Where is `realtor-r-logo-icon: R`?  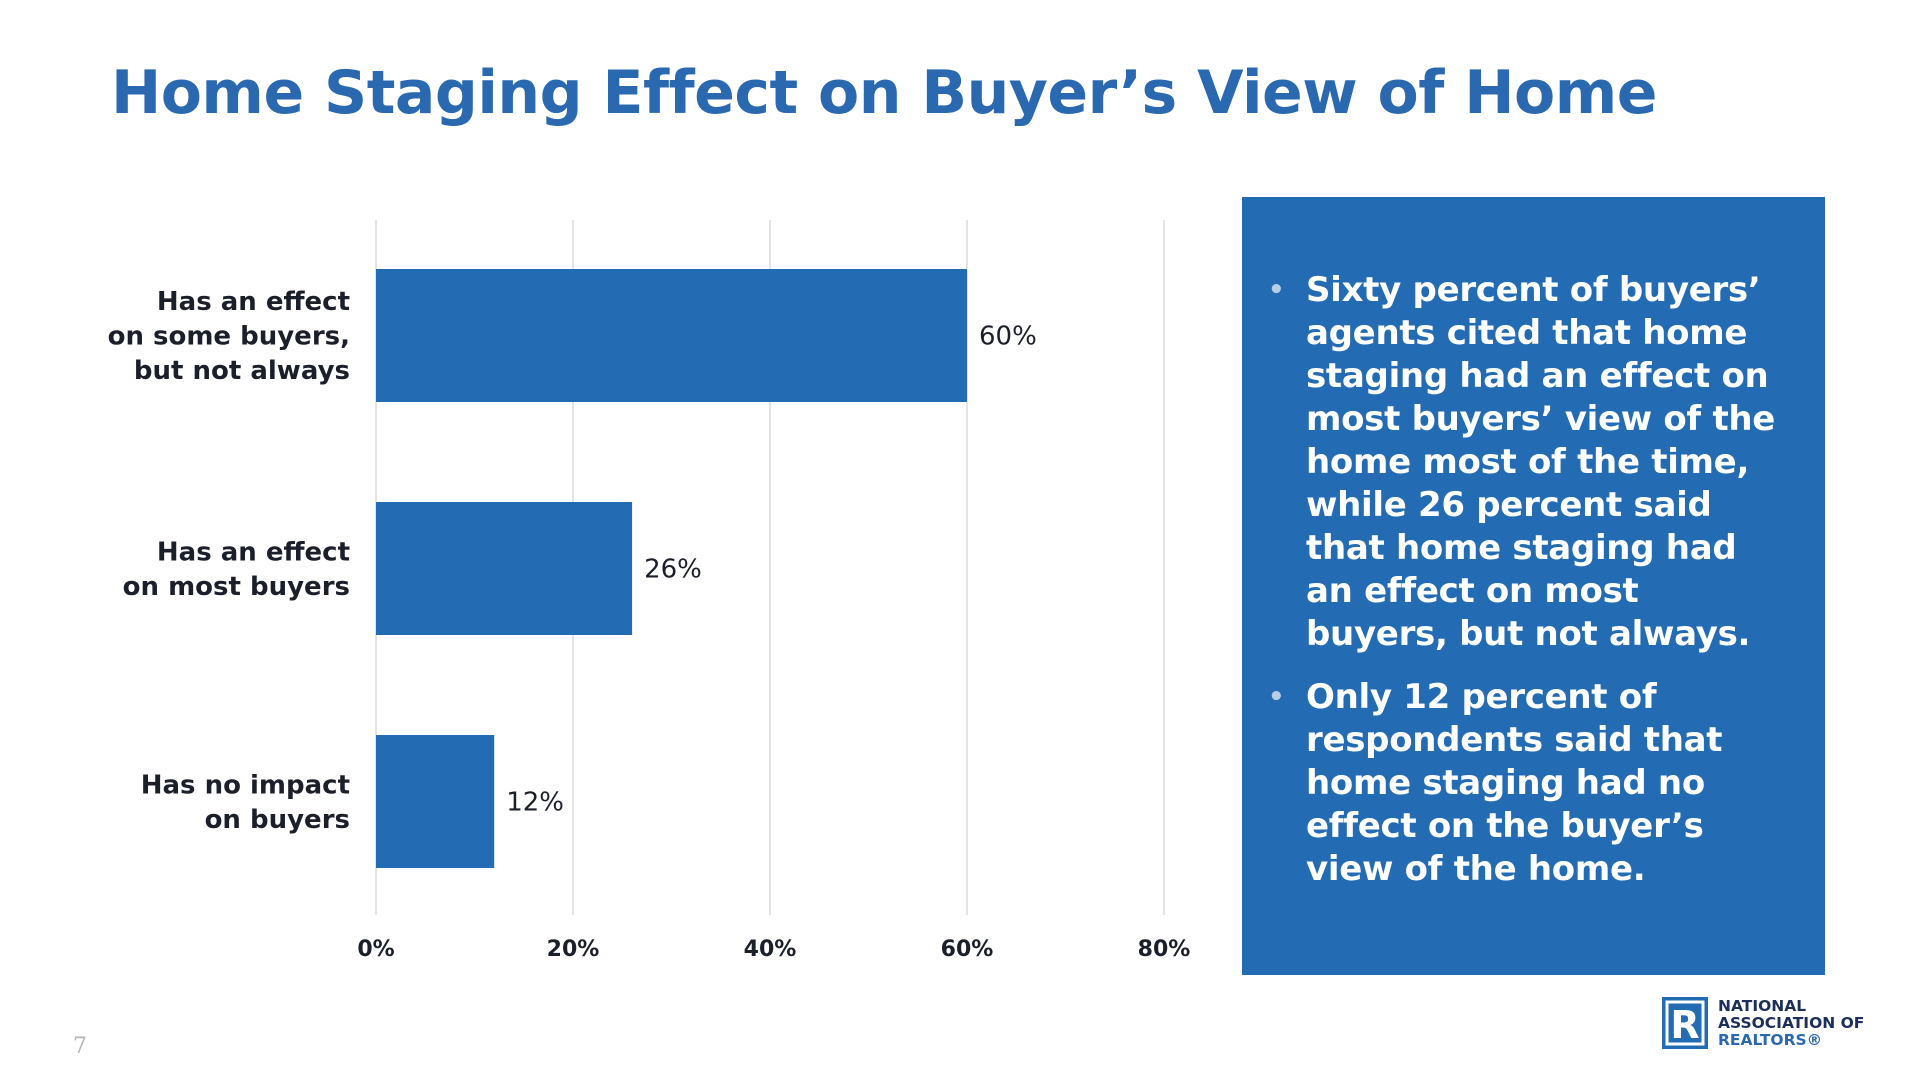 realtor-r-logo-icon: R is located at coordinates (1685, 1023).